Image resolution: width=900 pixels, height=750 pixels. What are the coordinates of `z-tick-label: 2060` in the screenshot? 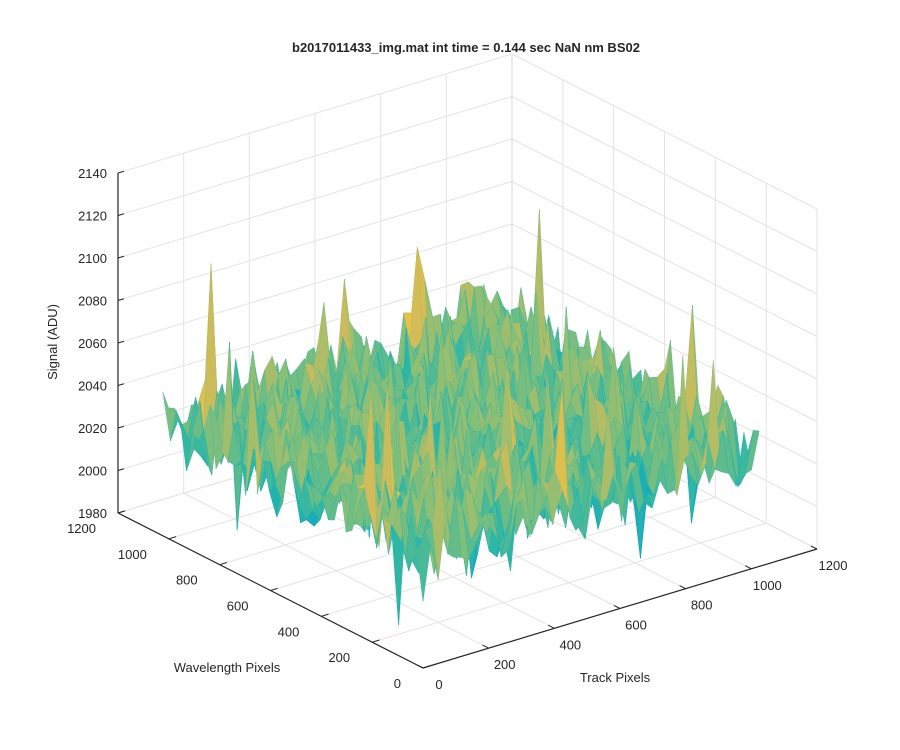 It's located at (92, 343).